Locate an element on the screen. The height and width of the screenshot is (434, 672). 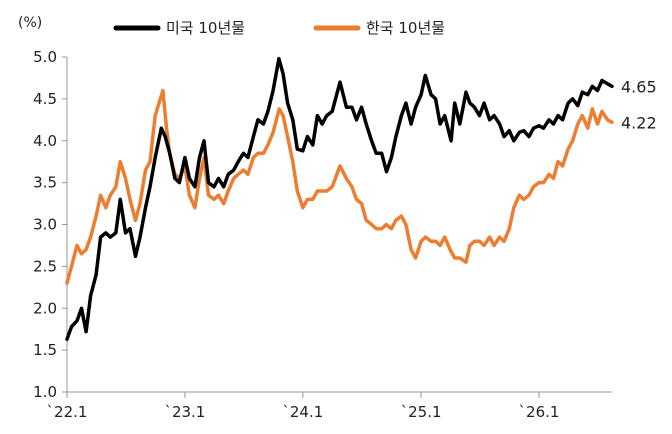
y-tick-label: 2.5 is located at coordinates (45, 266).